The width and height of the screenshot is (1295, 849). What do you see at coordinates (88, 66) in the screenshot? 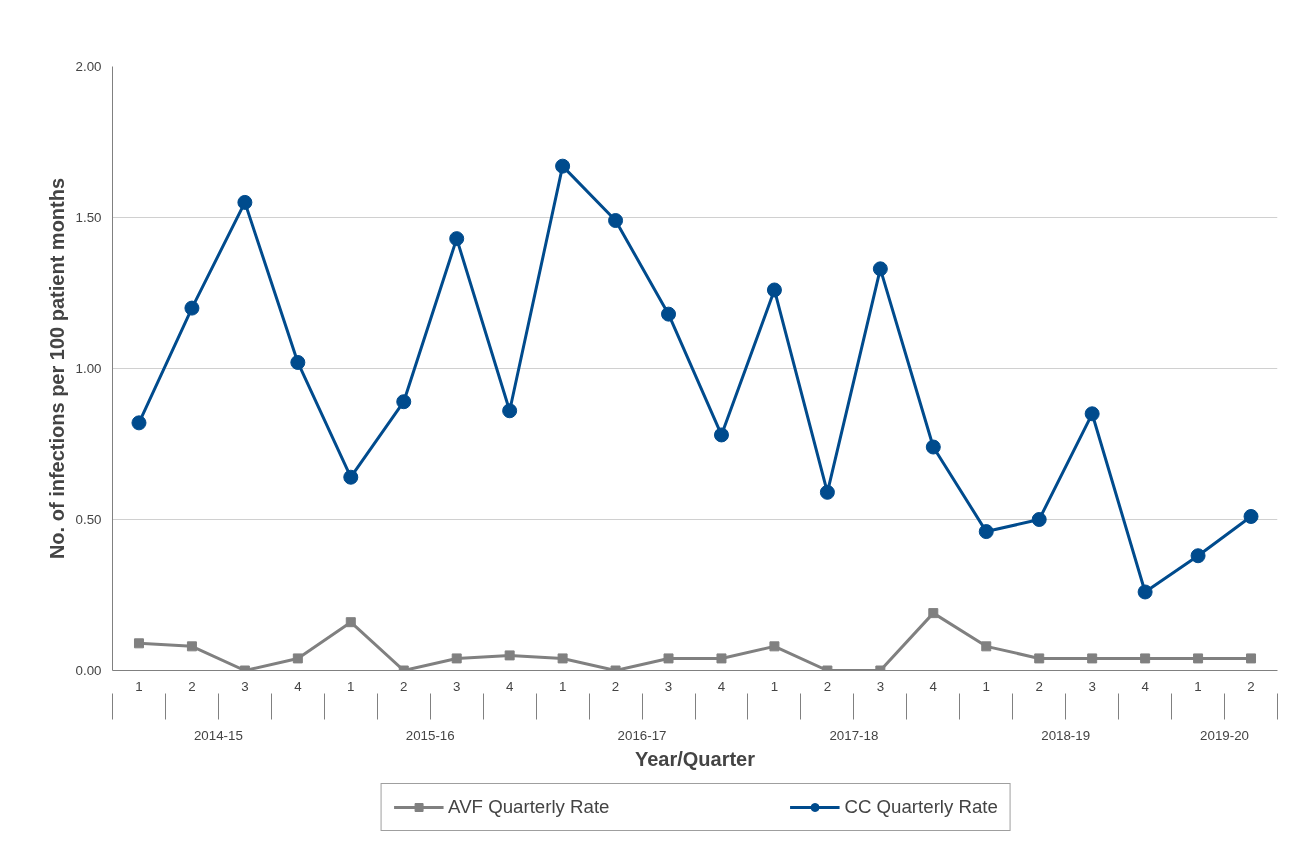
I see `y-tick-label: 2.00` at bounding box center [88, 66].